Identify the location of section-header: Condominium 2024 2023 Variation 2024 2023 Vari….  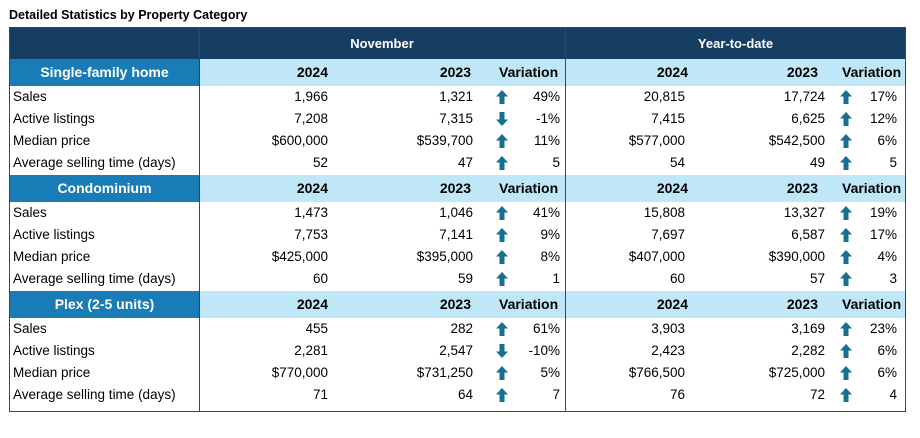
(457, 188).